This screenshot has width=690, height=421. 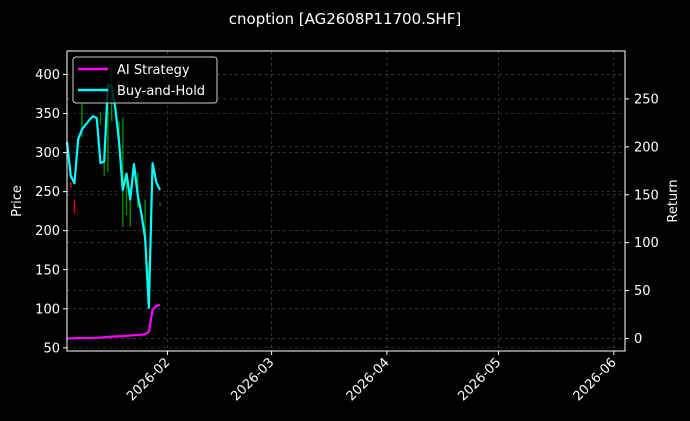 I want to click on y-tick-label-right: 200, so click(x=646, y=147).